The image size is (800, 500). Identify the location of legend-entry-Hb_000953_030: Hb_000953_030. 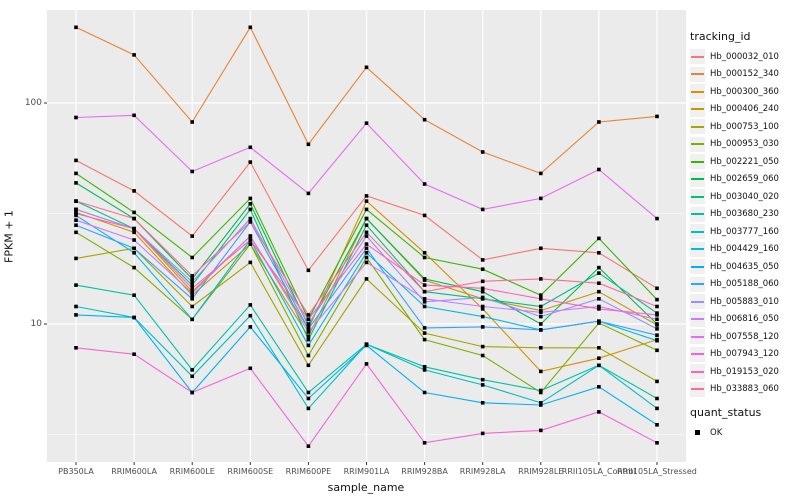
(744, 145).